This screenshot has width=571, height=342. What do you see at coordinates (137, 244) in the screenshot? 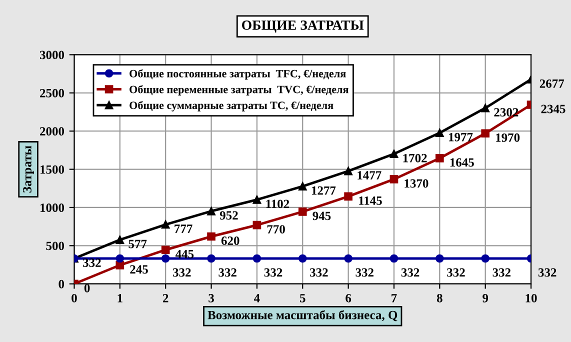
I see `data-label: 577` at bounding box center [137, 244].